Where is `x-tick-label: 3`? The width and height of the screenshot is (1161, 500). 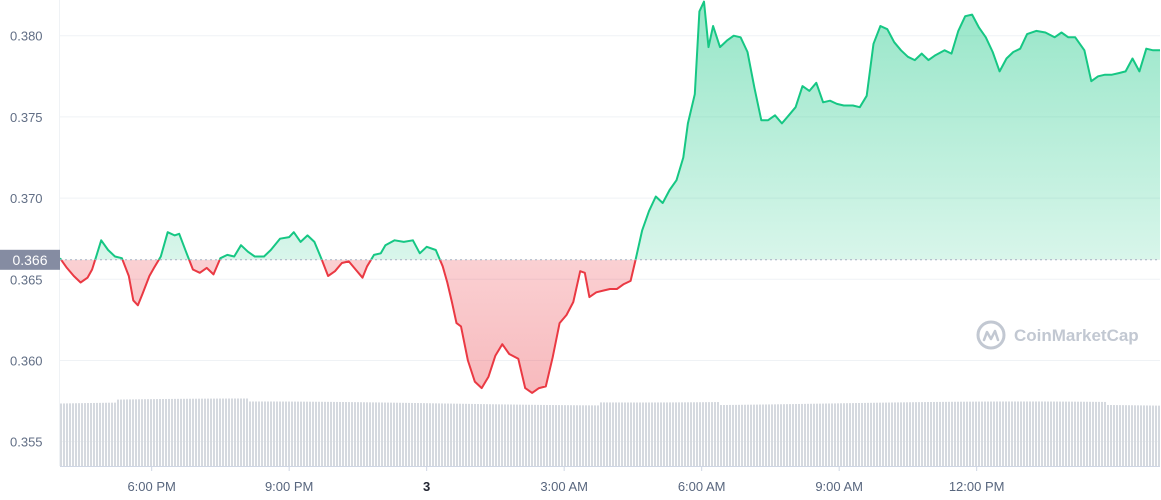
x-tick-label: 3 is located at coordinates (426, 486).